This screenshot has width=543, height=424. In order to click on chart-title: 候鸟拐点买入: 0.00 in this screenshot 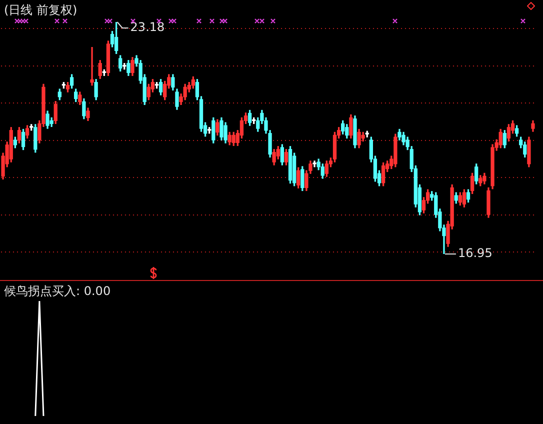, I will do `click(57, 291)`.